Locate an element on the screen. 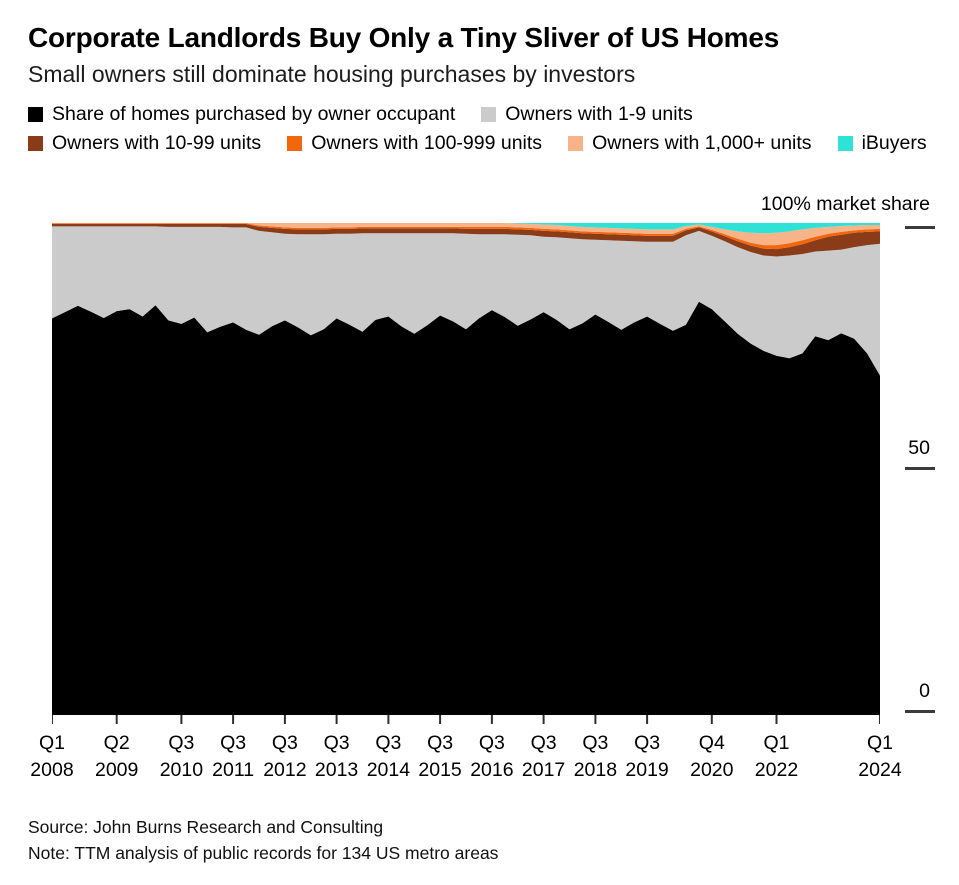 The image size is (959, 885). x-tick-label-2016: Q3 2016 is located at coordinates (492, 756).